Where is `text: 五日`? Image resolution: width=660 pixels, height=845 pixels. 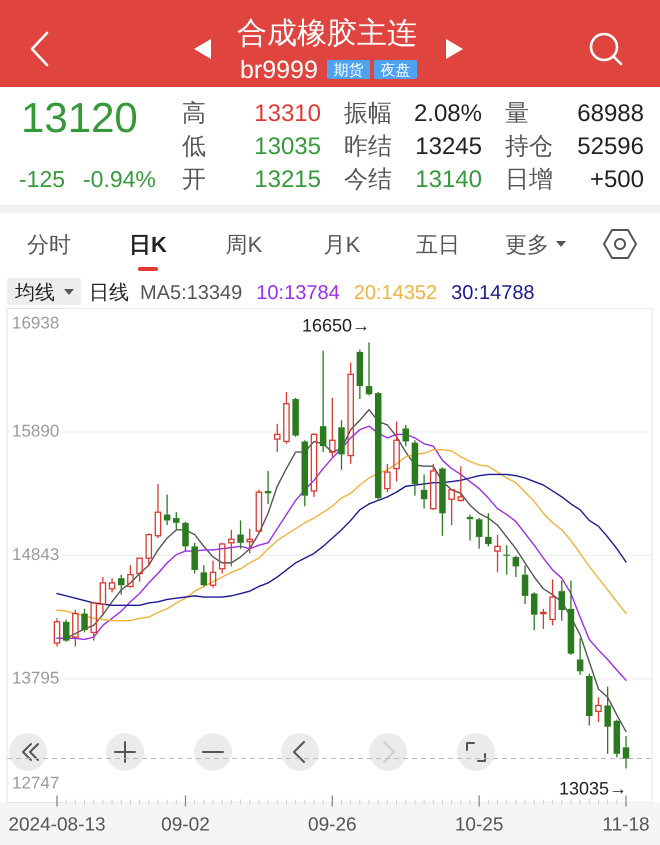
text: 五日 is located at coordinates (438, 244).